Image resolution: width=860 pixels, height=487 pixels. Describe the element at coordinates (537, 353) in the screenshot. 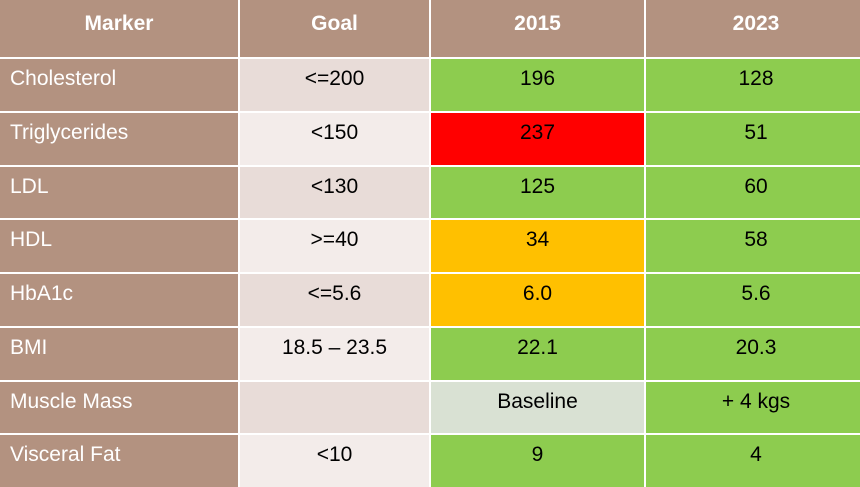

I see `value-2015-bmi: 22.1` at that location.